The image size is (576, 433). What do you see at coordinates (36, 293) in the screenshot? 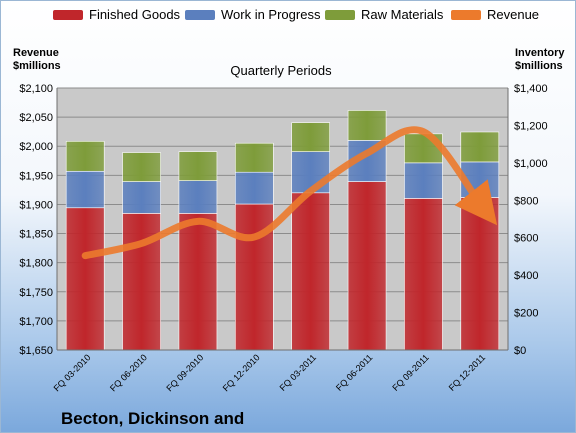
I see `left-tick-label: $1,750` at bounding box center [36, 293].